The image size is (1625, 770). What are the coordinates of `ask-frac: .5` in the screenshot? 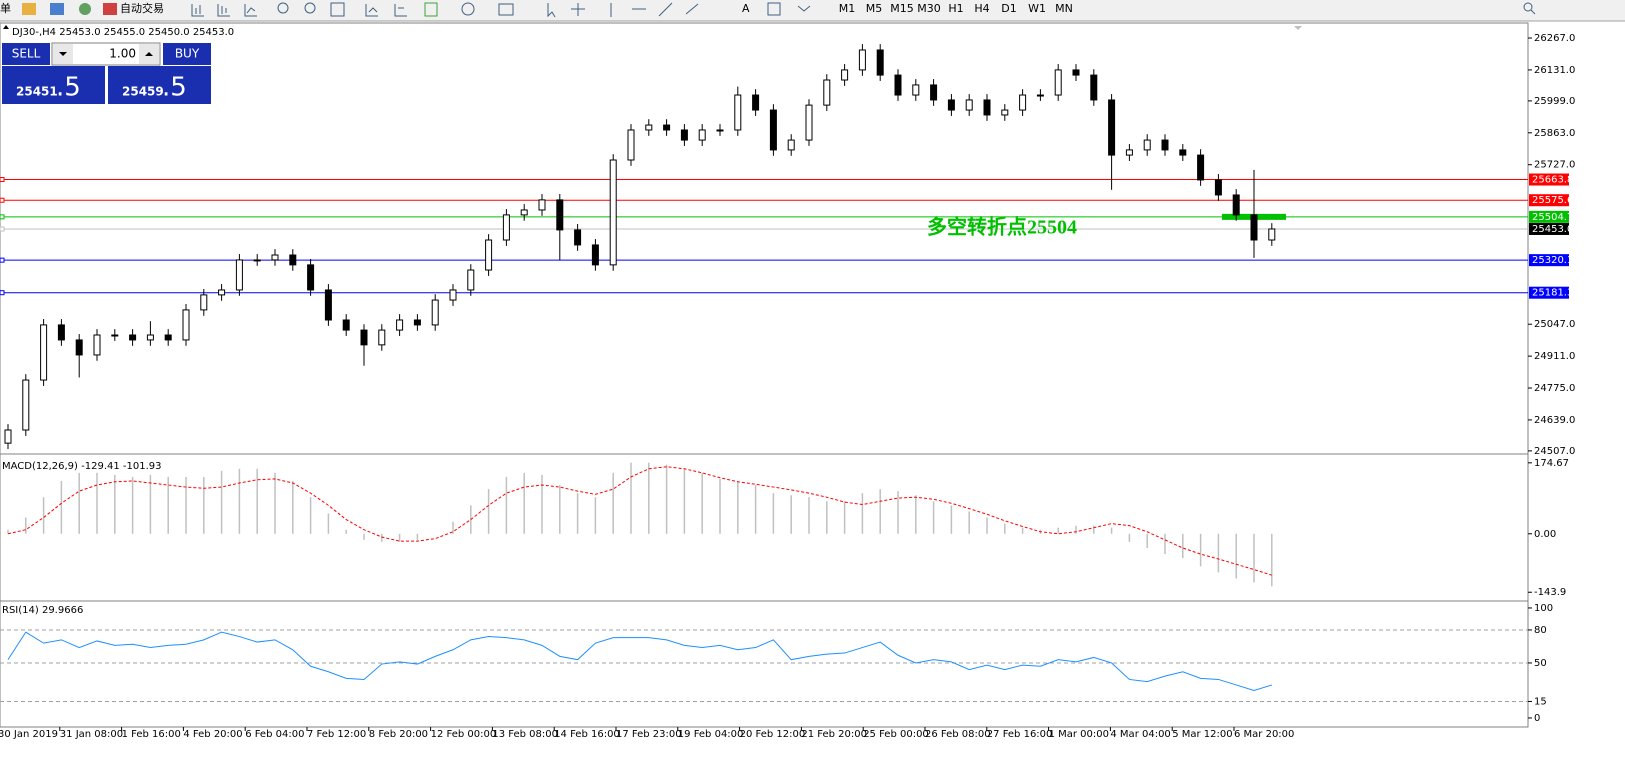 It's located at (174, 88).